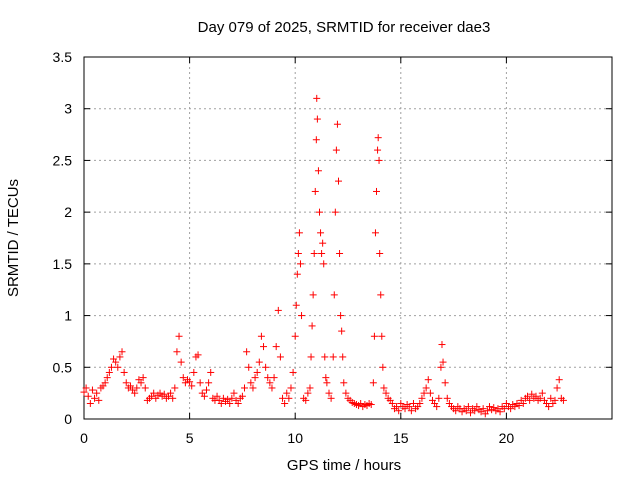 This screenshot has height=480, width=640. What do you see at coordinates (63, 160) in the screenshot?
I see `y-tick-label: 2.5` at bounding box center [63, 160].